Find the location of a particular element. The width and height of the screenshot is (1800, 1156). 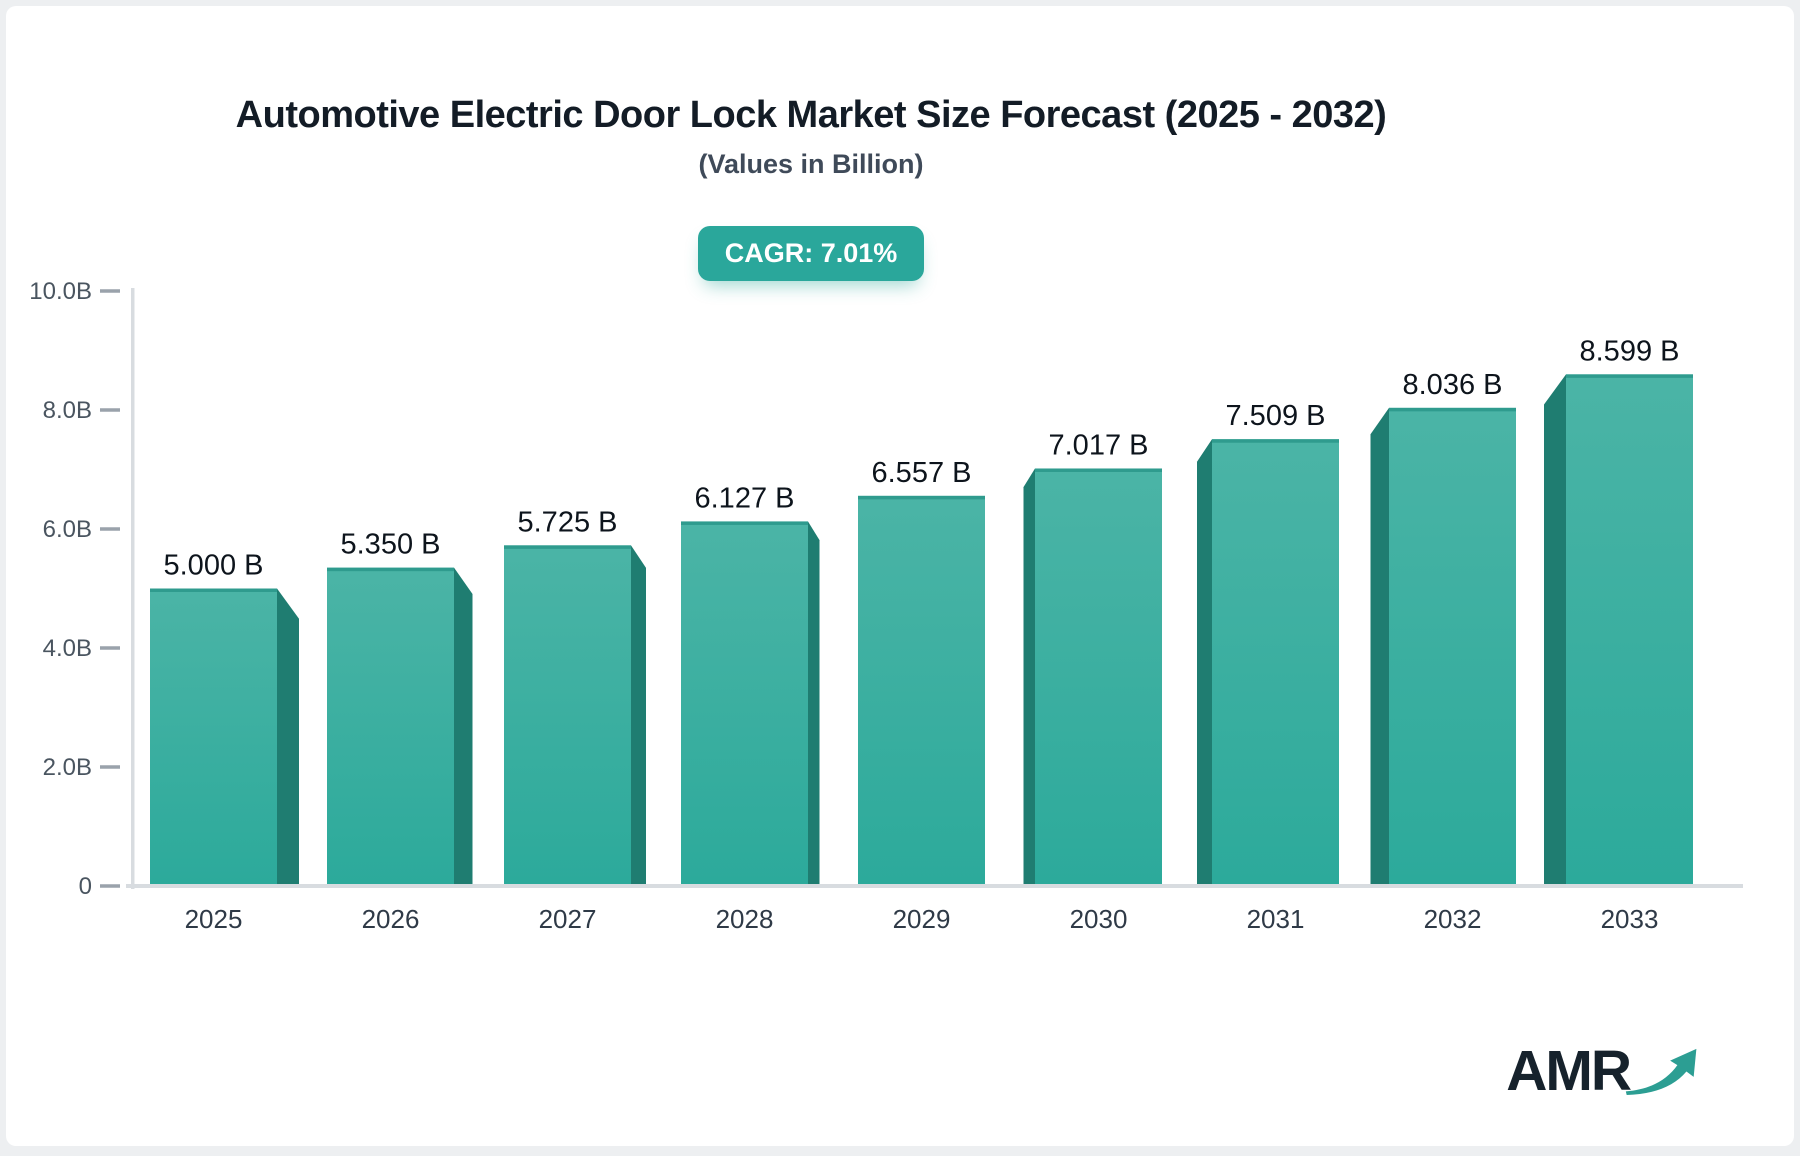

y-tick-label: 0 is located at coordinates (85, 886).